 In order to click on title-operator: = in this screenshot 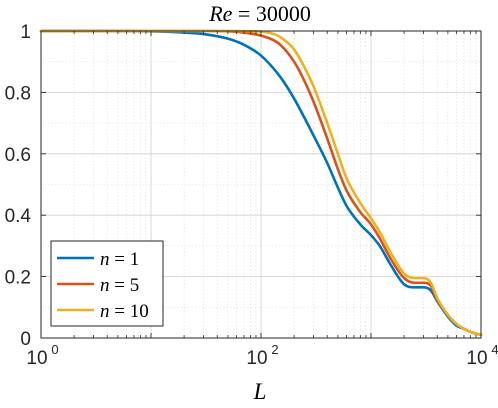, I will do `click(243, 13)`.